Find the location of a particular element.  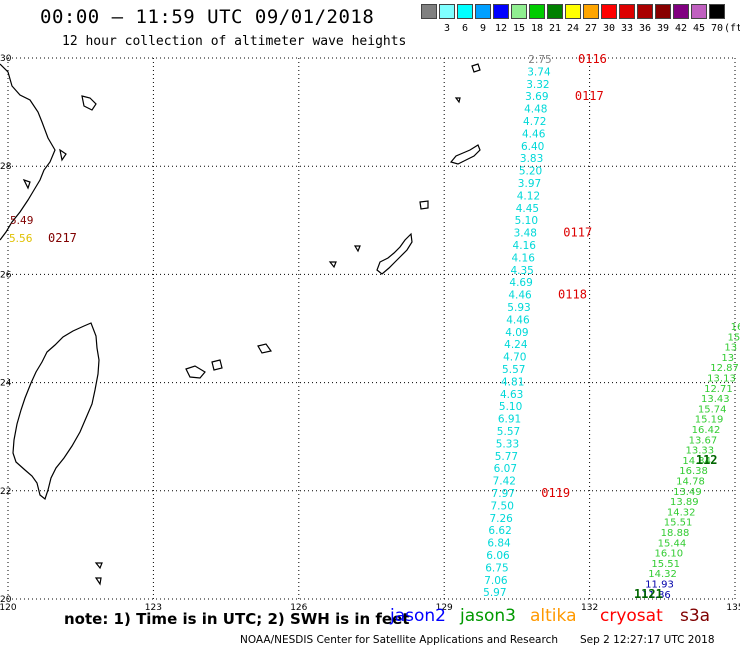

legend-label: 18 is located at coordinates (537, 28).